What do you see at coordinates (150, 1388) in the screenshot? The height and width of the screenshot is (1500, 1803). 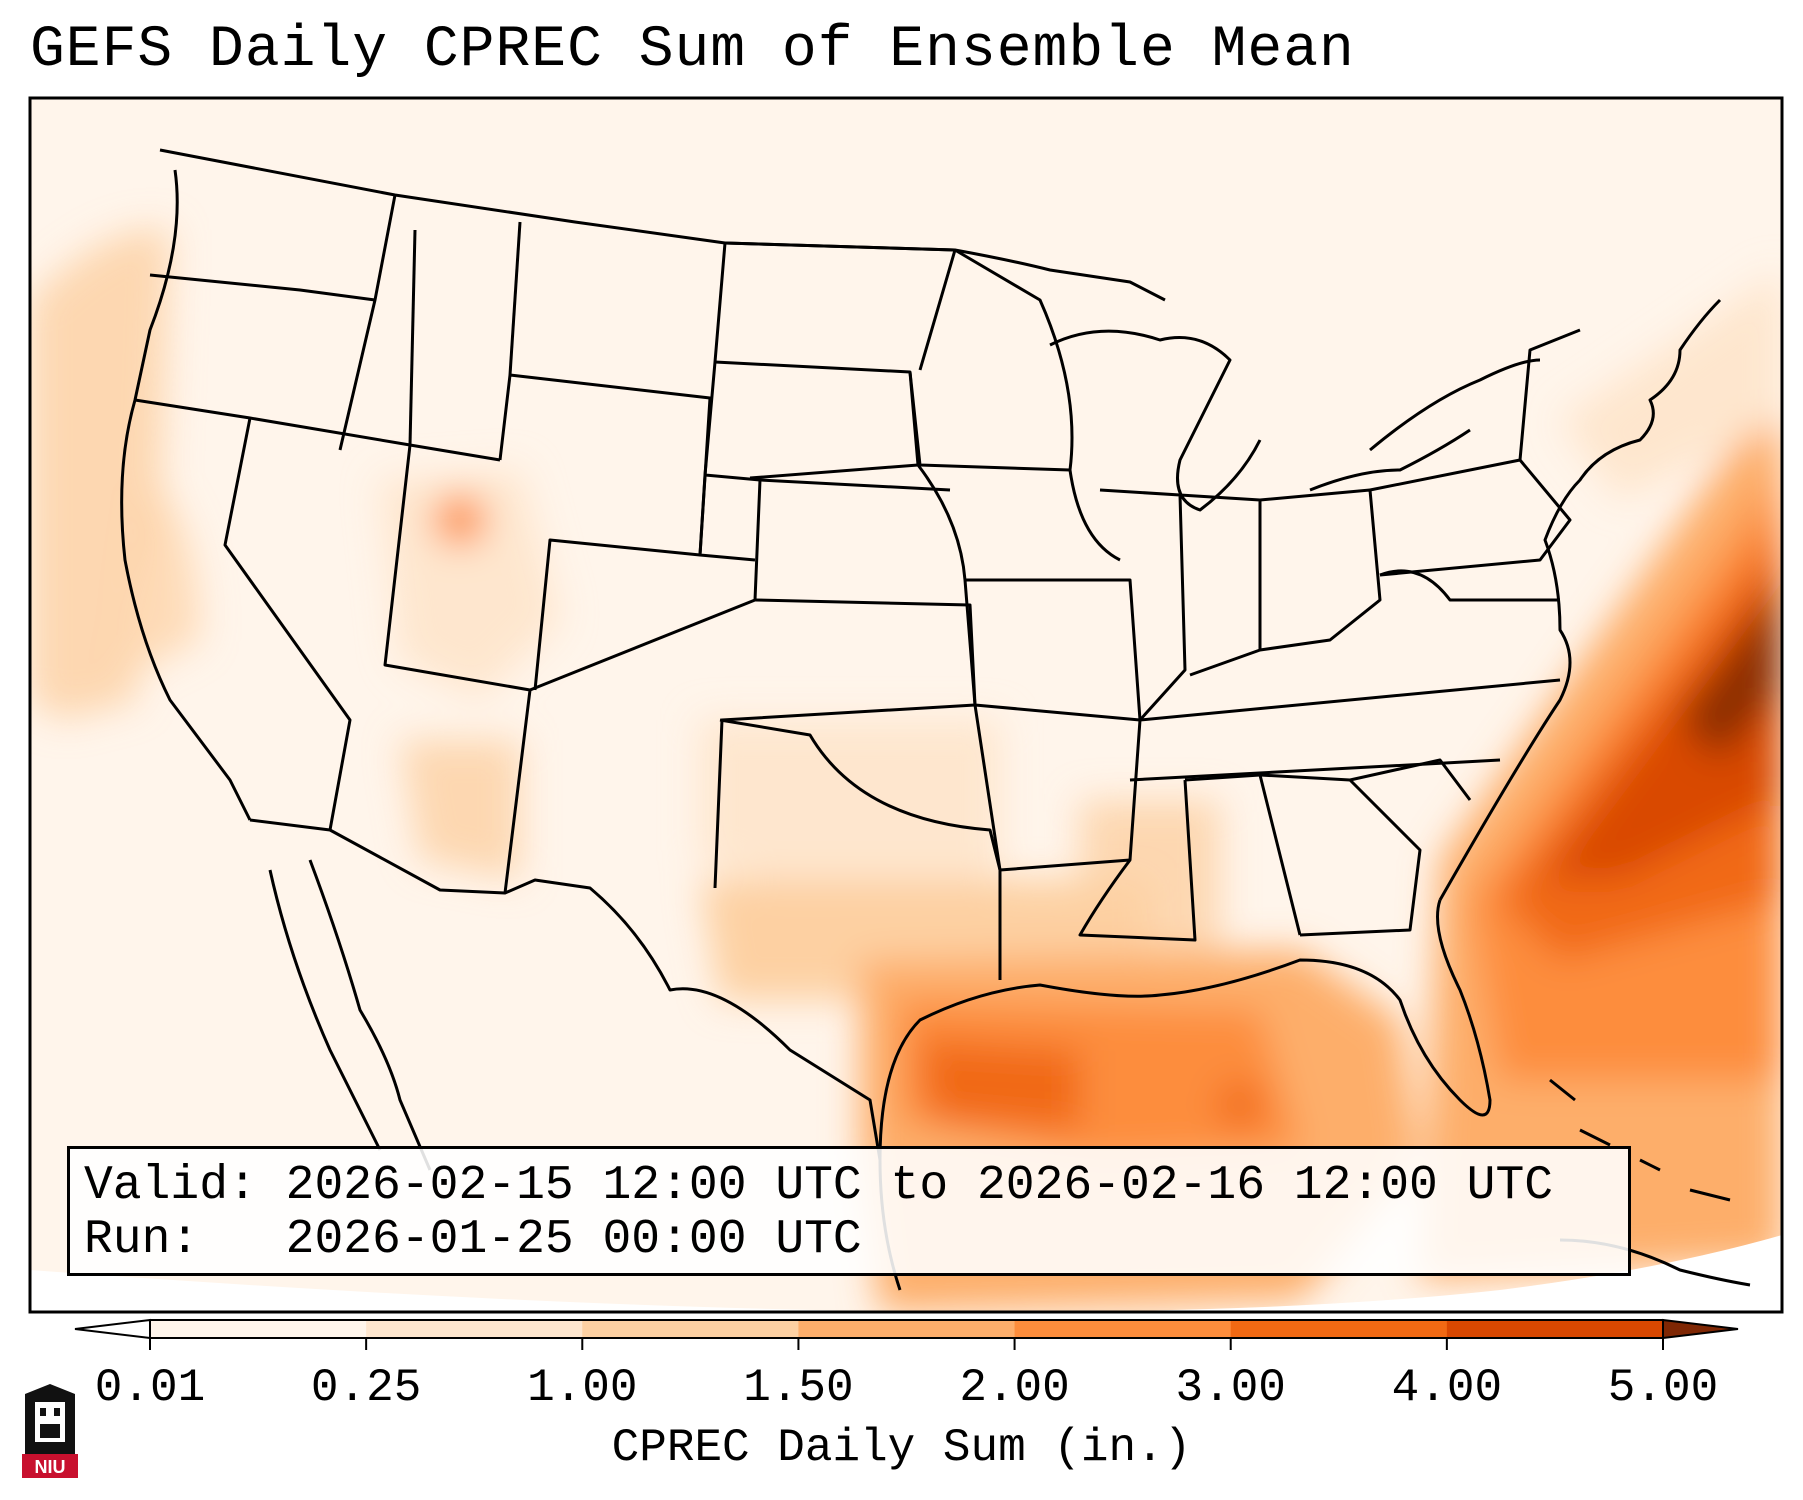 I see `colorbar-tick-label: 0.01` at bounding box center [150, 1388].